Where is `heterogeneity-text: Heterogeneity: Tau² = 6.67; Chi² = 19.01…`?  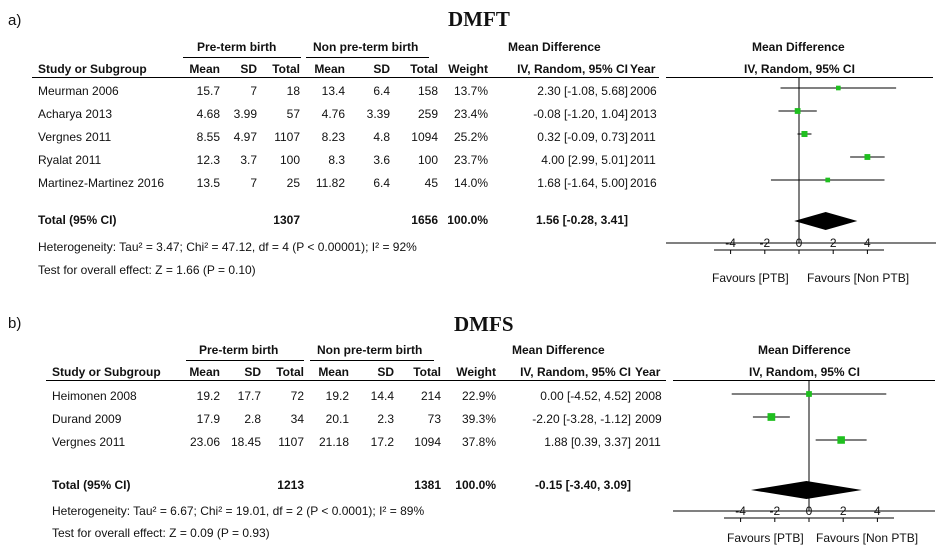 heterogeneity-text: Heterogeneity: Tau² = 6.67; Chi² = 19.01… is located at coordinates (238, 511).